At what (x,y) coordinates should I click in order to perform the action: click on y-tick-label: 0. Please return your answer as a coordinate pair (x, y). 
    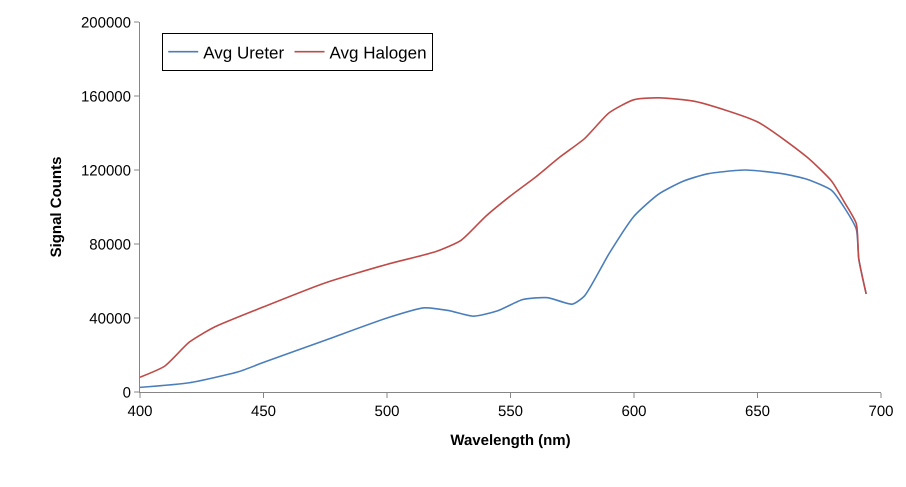
    Looking at the image, I should click on (126, 393).